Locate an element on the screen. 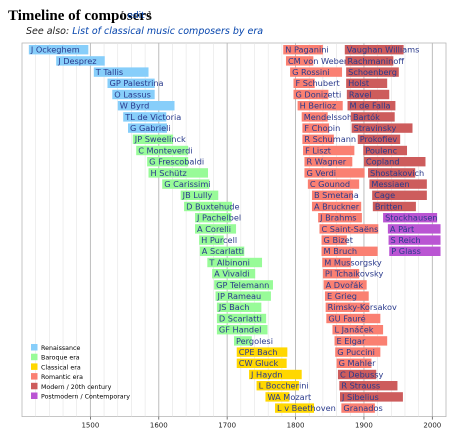 The width and height of the screenshot is (474, 440). composer-bar: R Schumann is located at coordinates (329, 139).